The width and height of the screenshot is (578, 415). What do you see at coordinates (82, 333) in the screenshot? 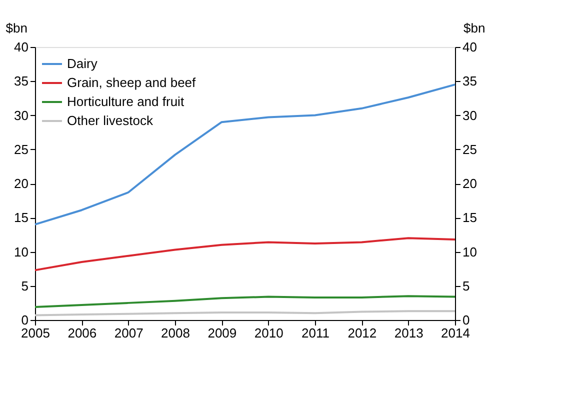
I see `x-tick-label: 2006` at bounding box center [82, 333].